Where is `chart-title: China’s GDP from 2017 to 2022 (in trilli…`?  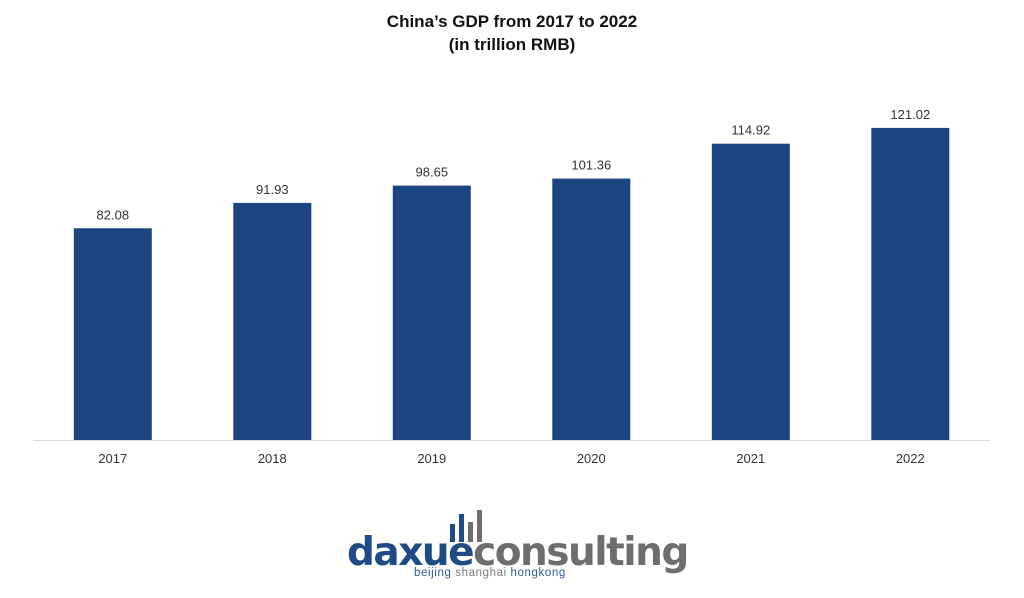
chart-title: China’s GDP from 2017 to 2022 (in trilli… is located at coordinates (512, 33).